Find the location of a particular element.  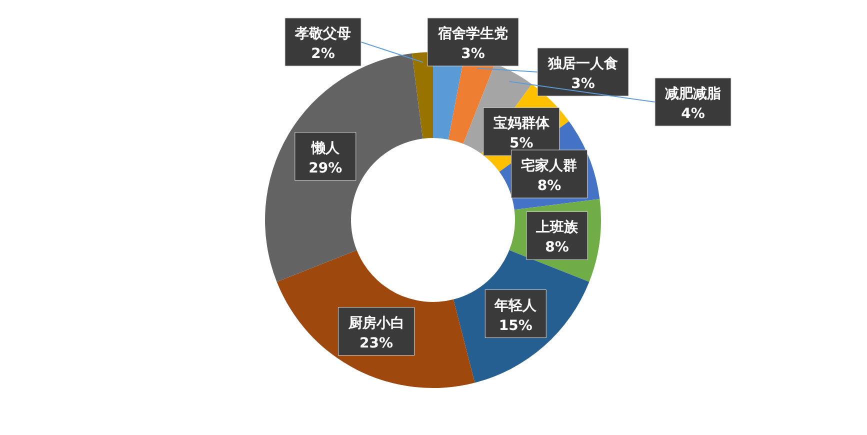

slice-label: 懒人 is located at coordinates (325, 148).